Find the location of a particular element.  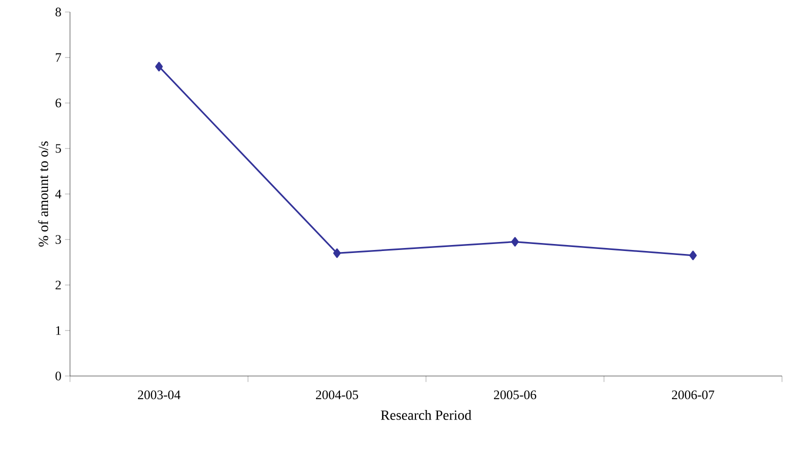

y-tick-label: 8 is located at coordinates (59, 12).